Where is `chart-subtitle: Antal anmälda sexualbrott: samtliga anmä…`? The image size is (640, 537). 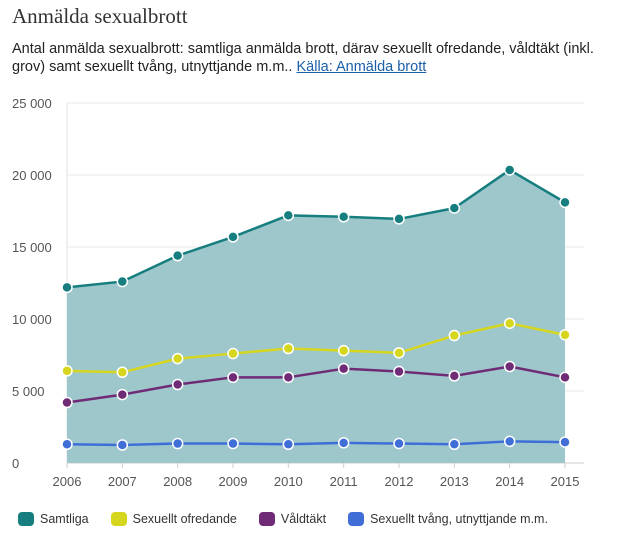
chart-subtitle: Antal anmälda sexualbrott: samtliga anmä… is located at coordinates (317, 58).